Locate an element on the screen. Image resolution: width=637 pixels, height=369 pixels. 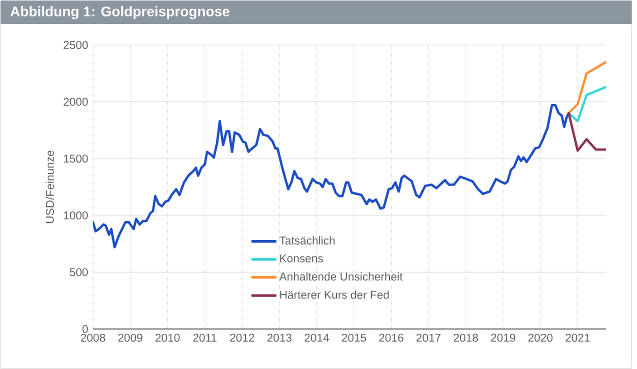
x-tick-label: 2011 is located at coordinates (204, 338).